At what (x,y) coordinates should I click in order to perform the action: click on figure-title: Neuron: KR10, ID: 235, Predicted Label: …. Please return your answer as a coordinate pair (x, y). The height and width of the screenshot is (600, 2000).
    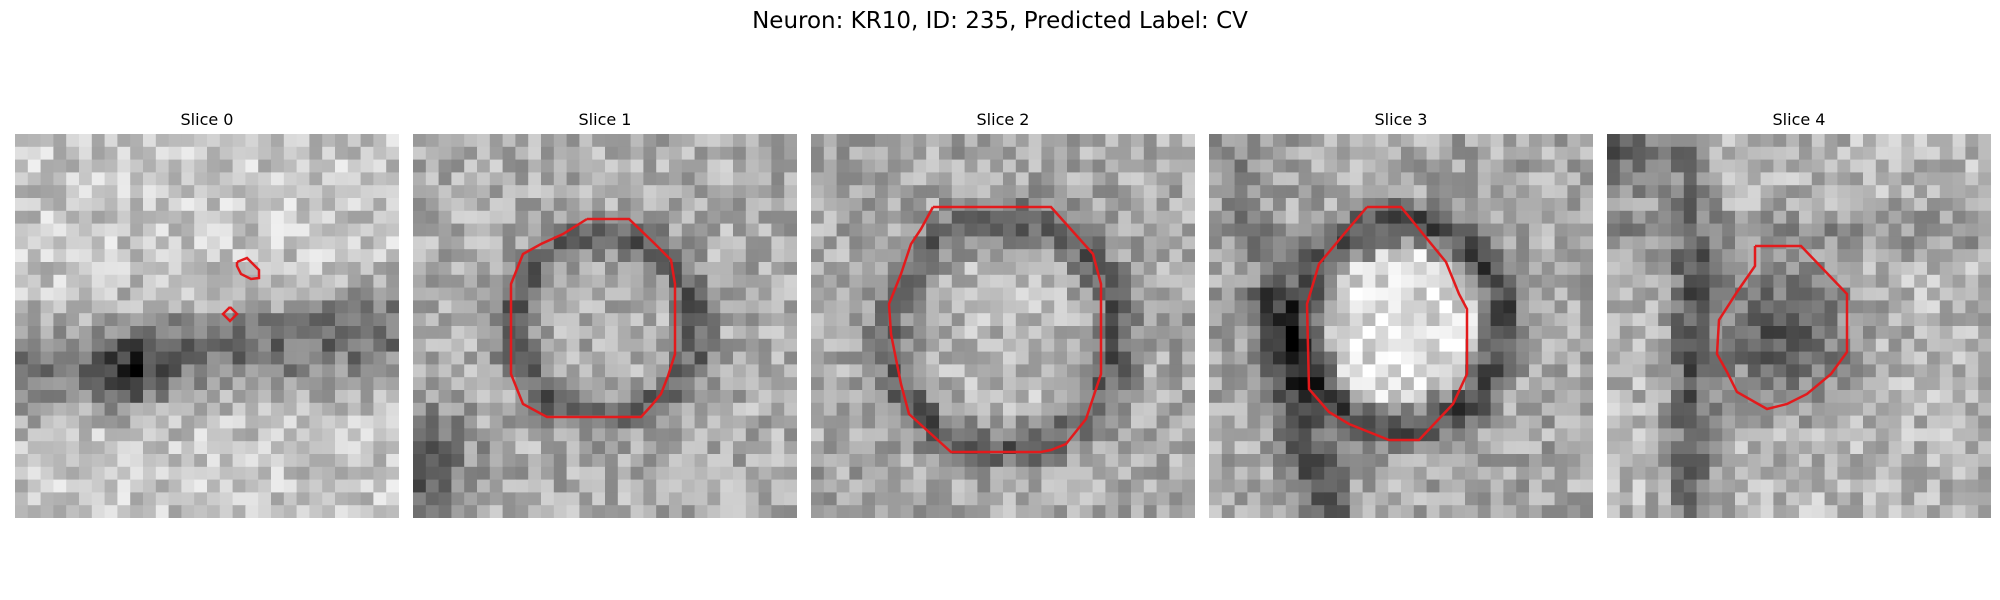
    Looking at the image, I should click on (1000, 21).